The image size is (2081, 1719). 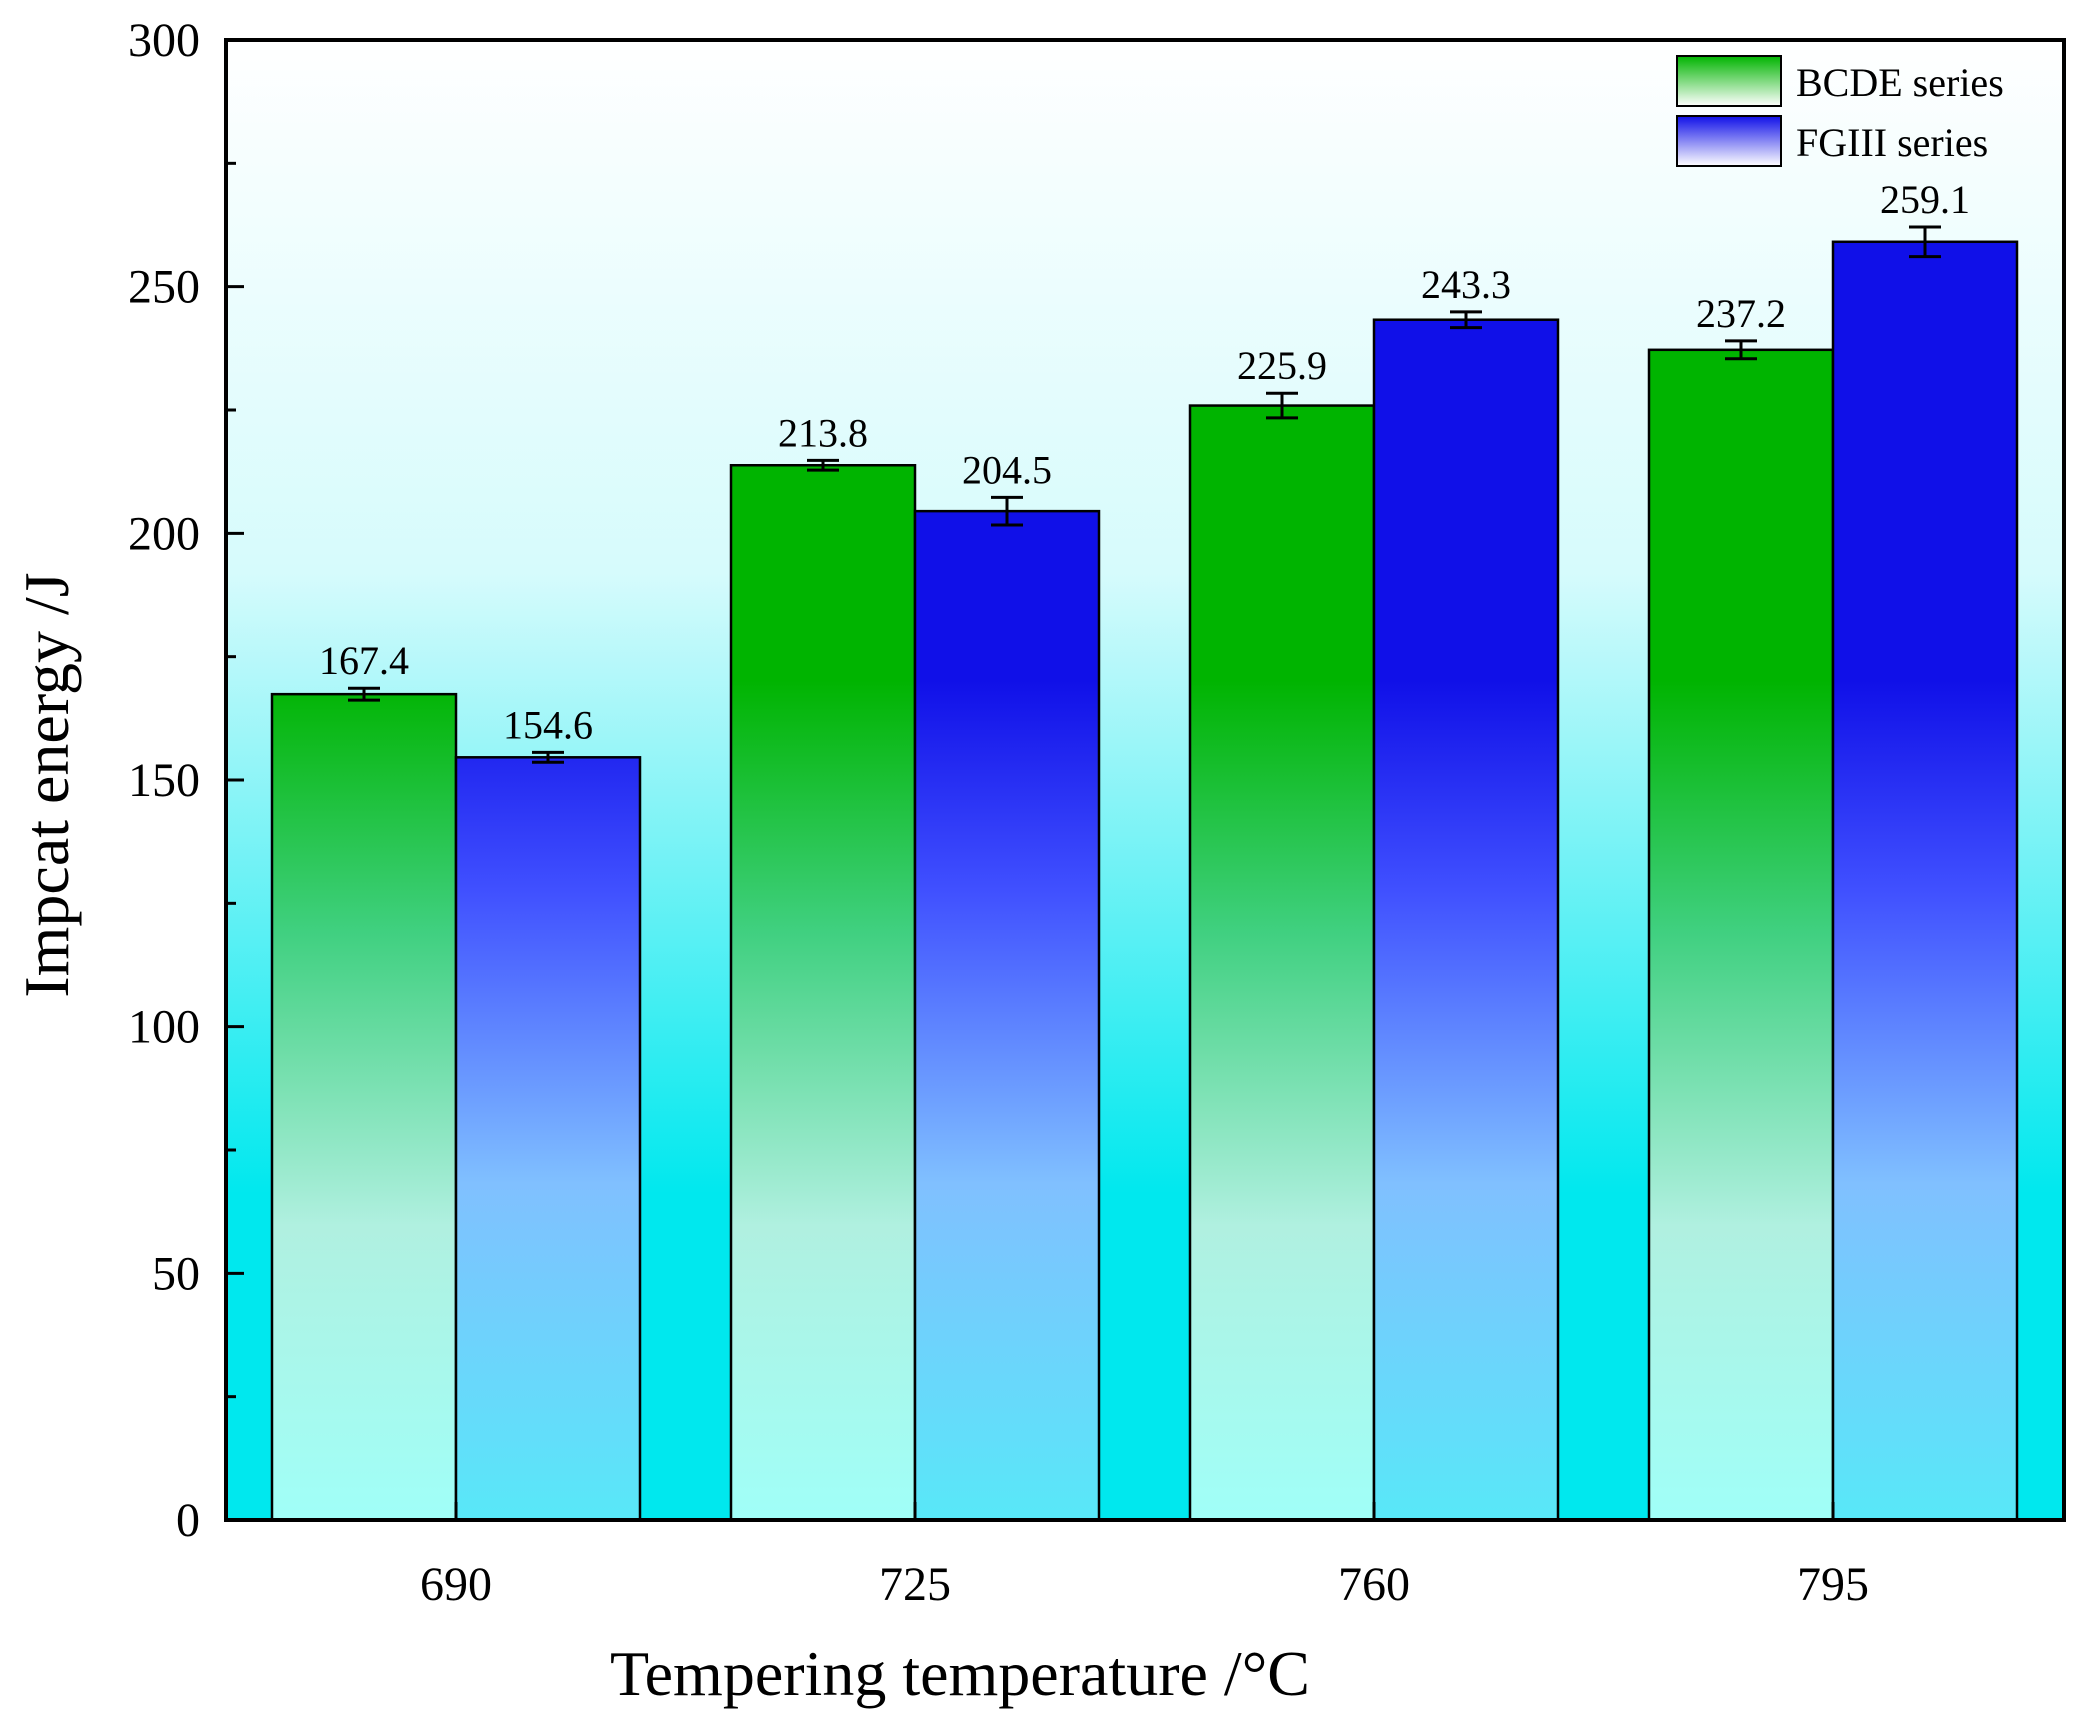 I want to click on value-label-fgiii-760: 243.3, so click(x=1466, y=284).